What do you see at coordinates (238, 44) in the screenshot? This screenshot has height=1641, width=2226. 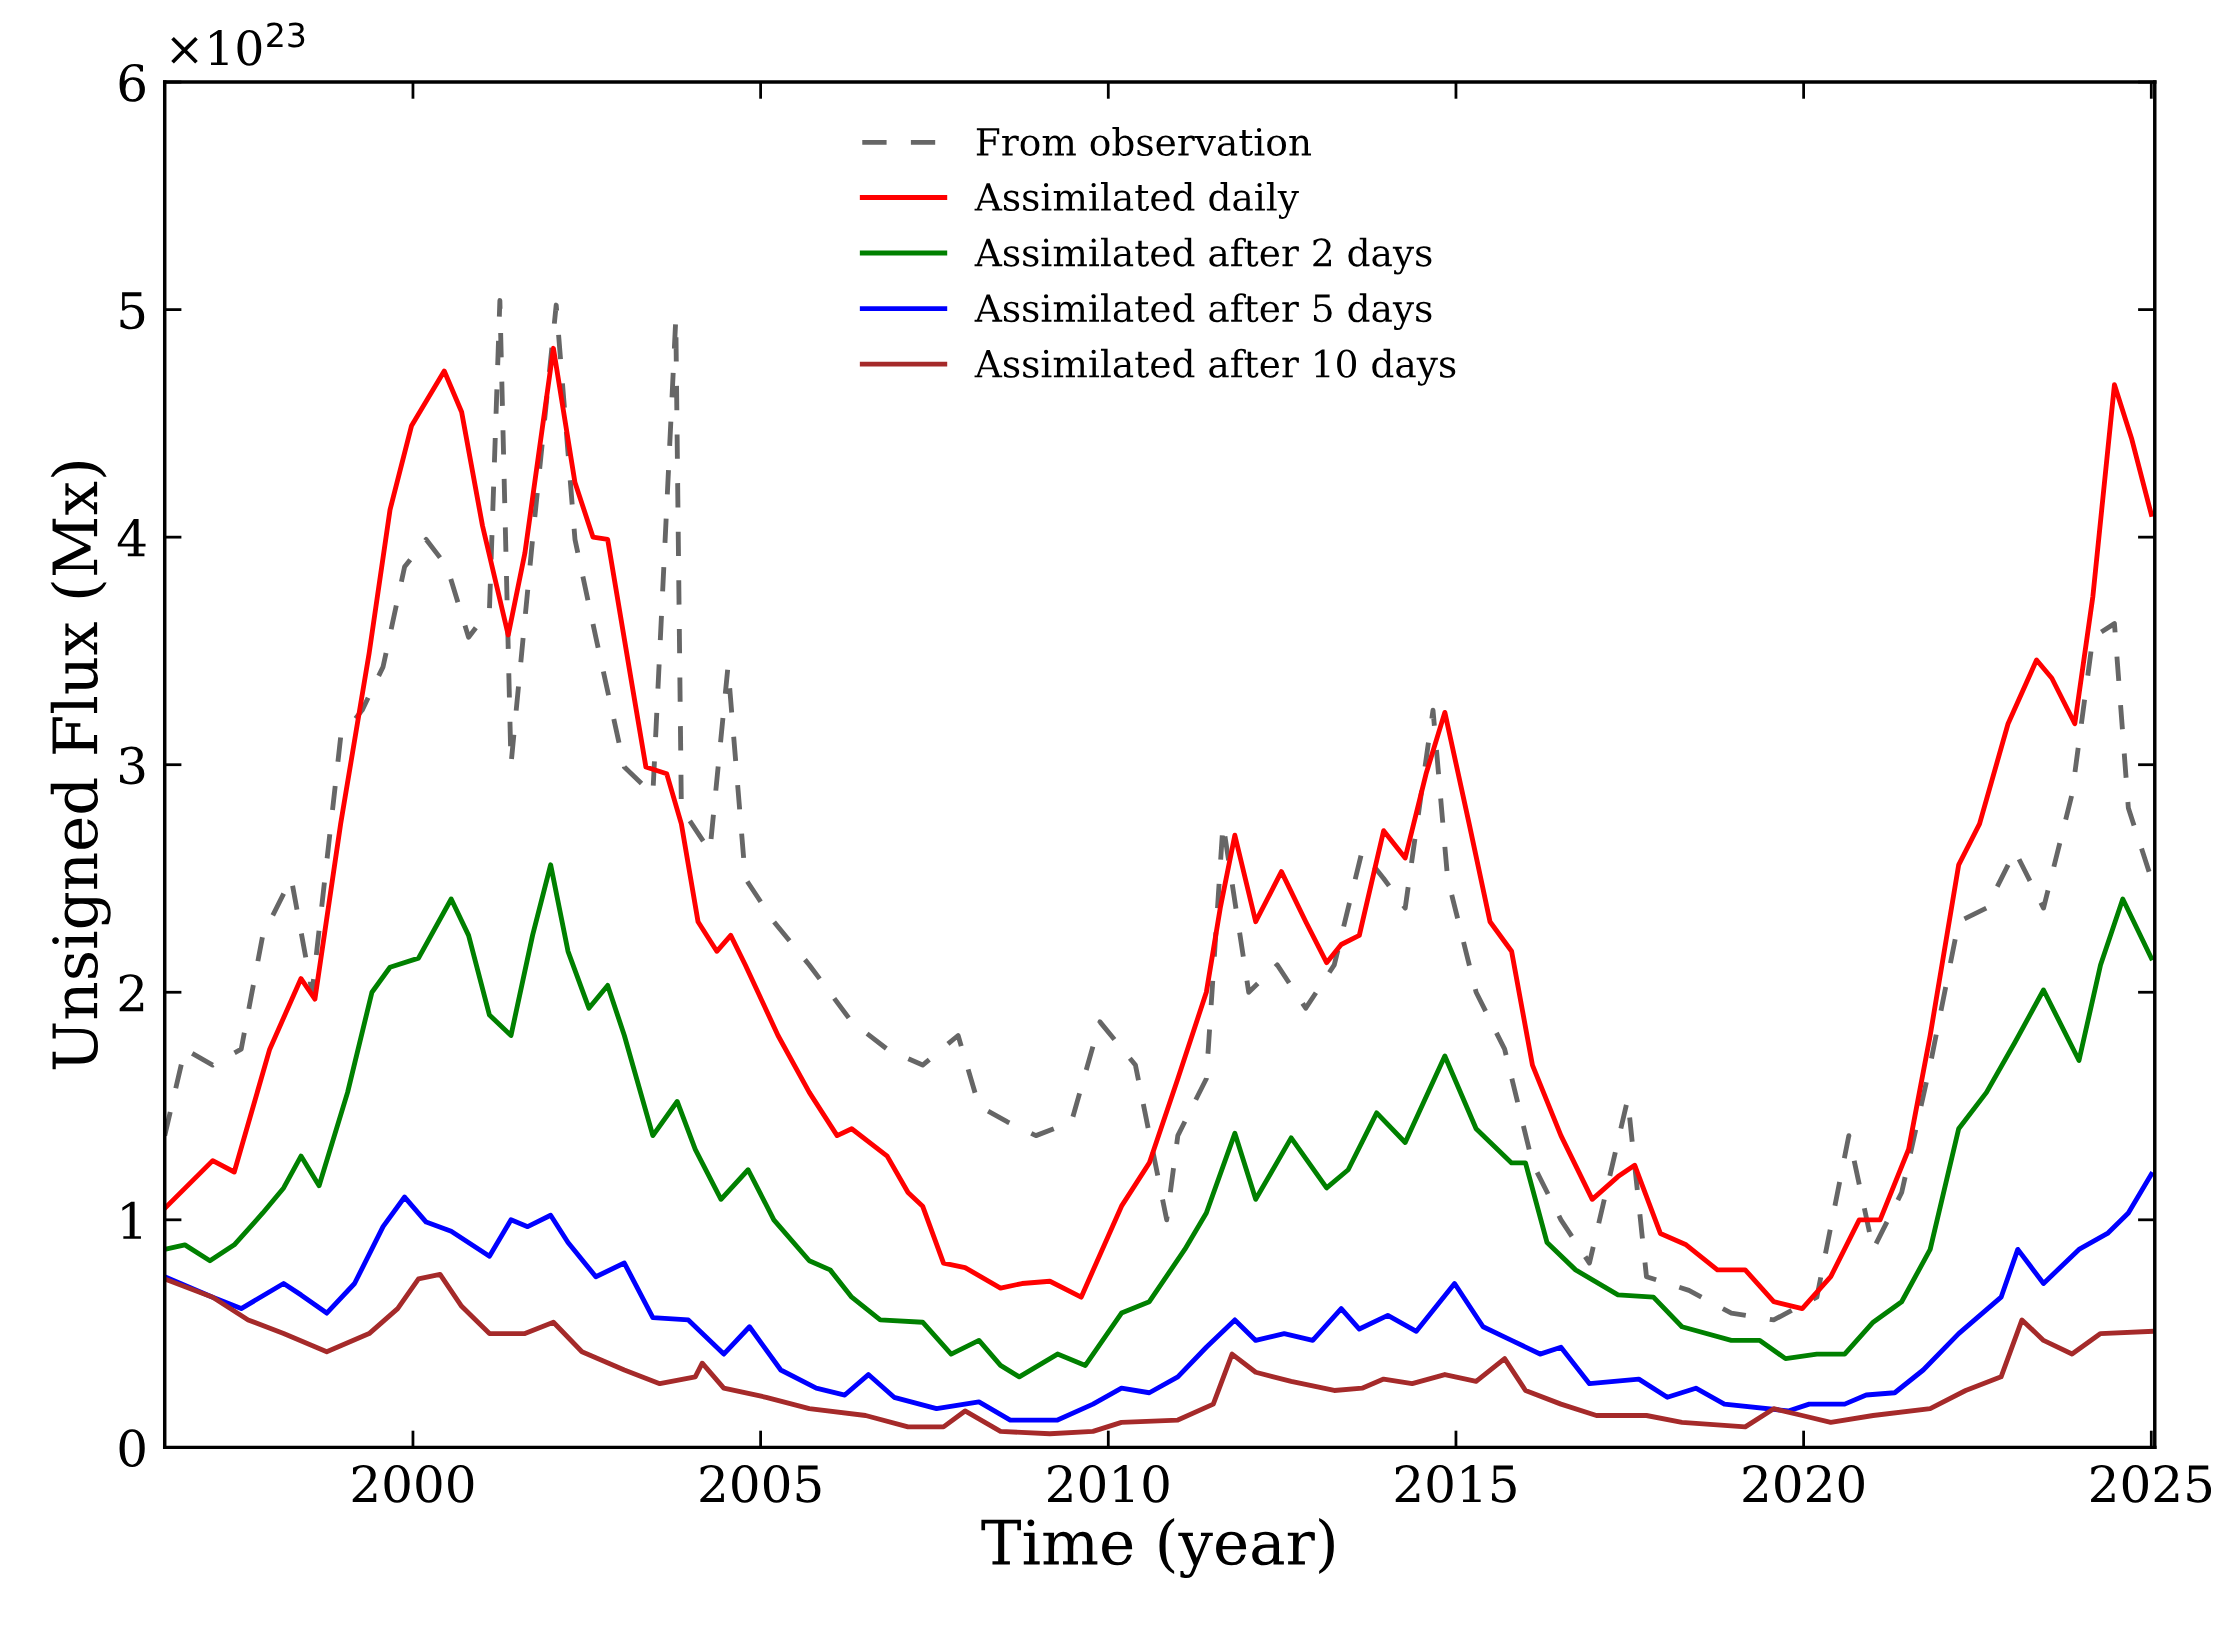 I see `text: ×10$^{23}$` at bounding box center [238, 44].